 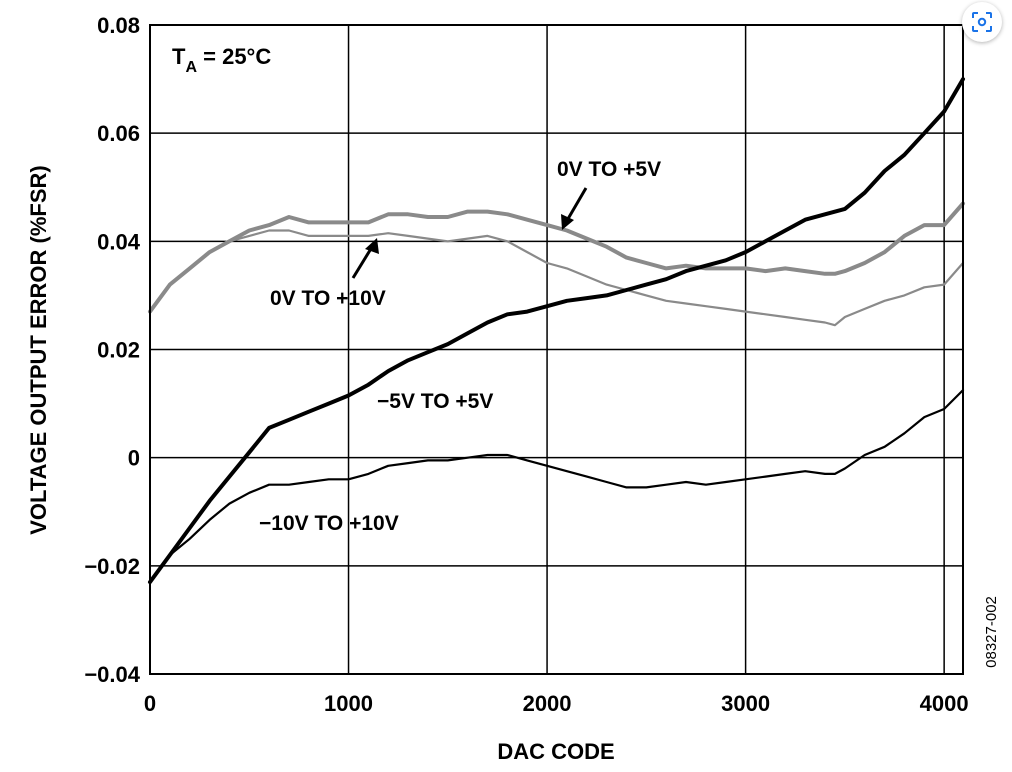 What do you see at coordinates (112, 674) in the screenshot?
I see `y-tick-label: −0.04` at bounding box center [112, 674].